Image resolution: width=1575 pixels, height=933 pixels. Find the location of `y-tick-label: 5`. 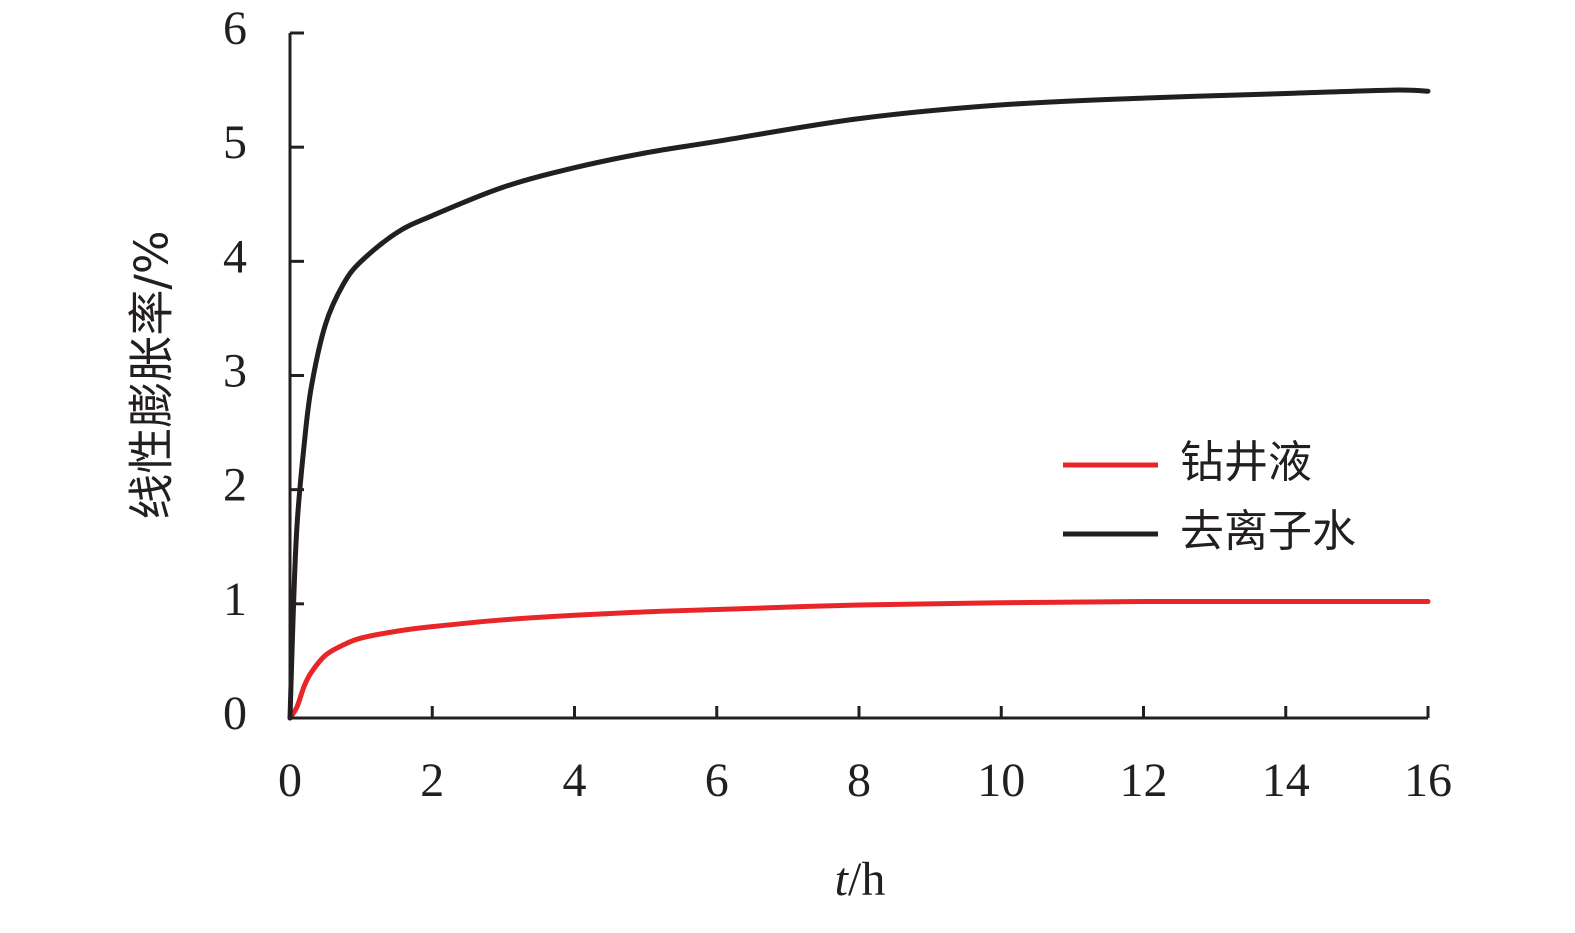

y-tick-label: 5 is located at coordinates (235, 142).